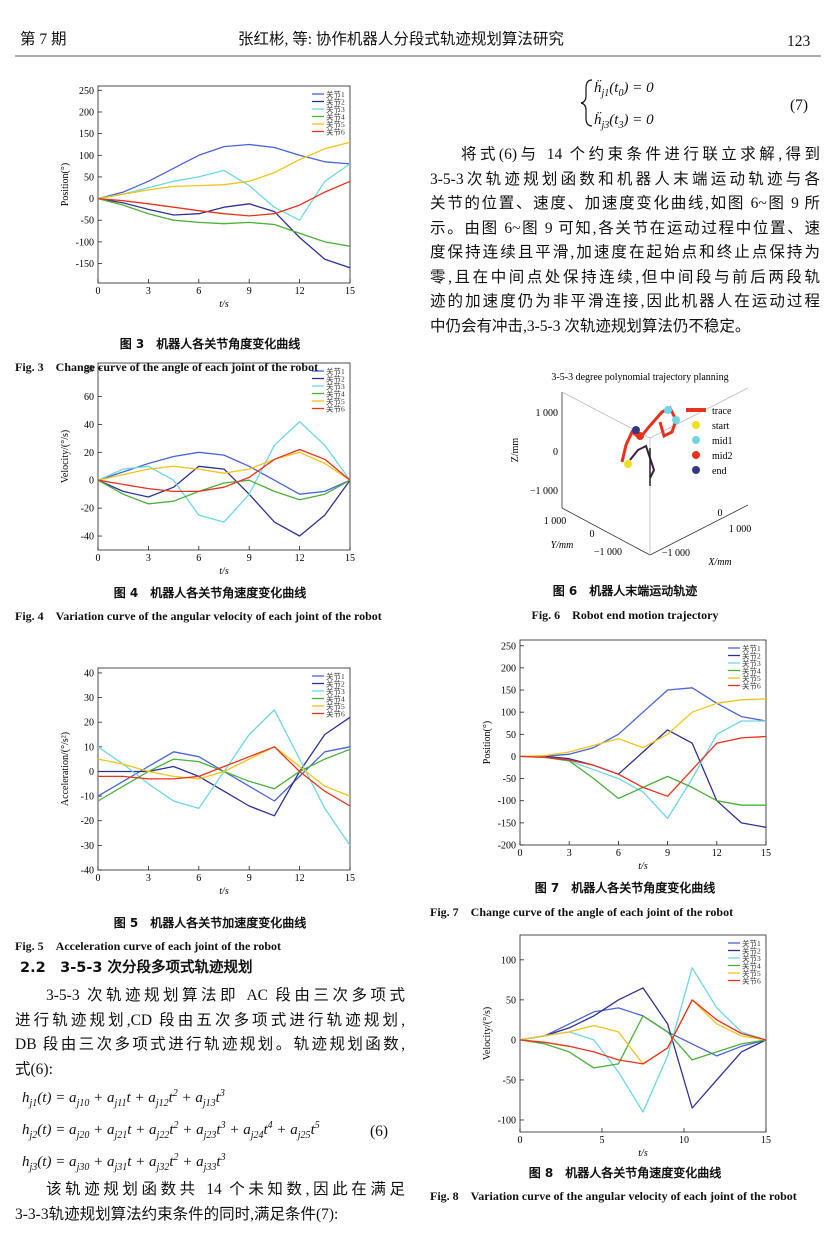  Describe the element at coordinates (638, 88) in the screenshot. I see `equation-part: ) = 0` at that location.